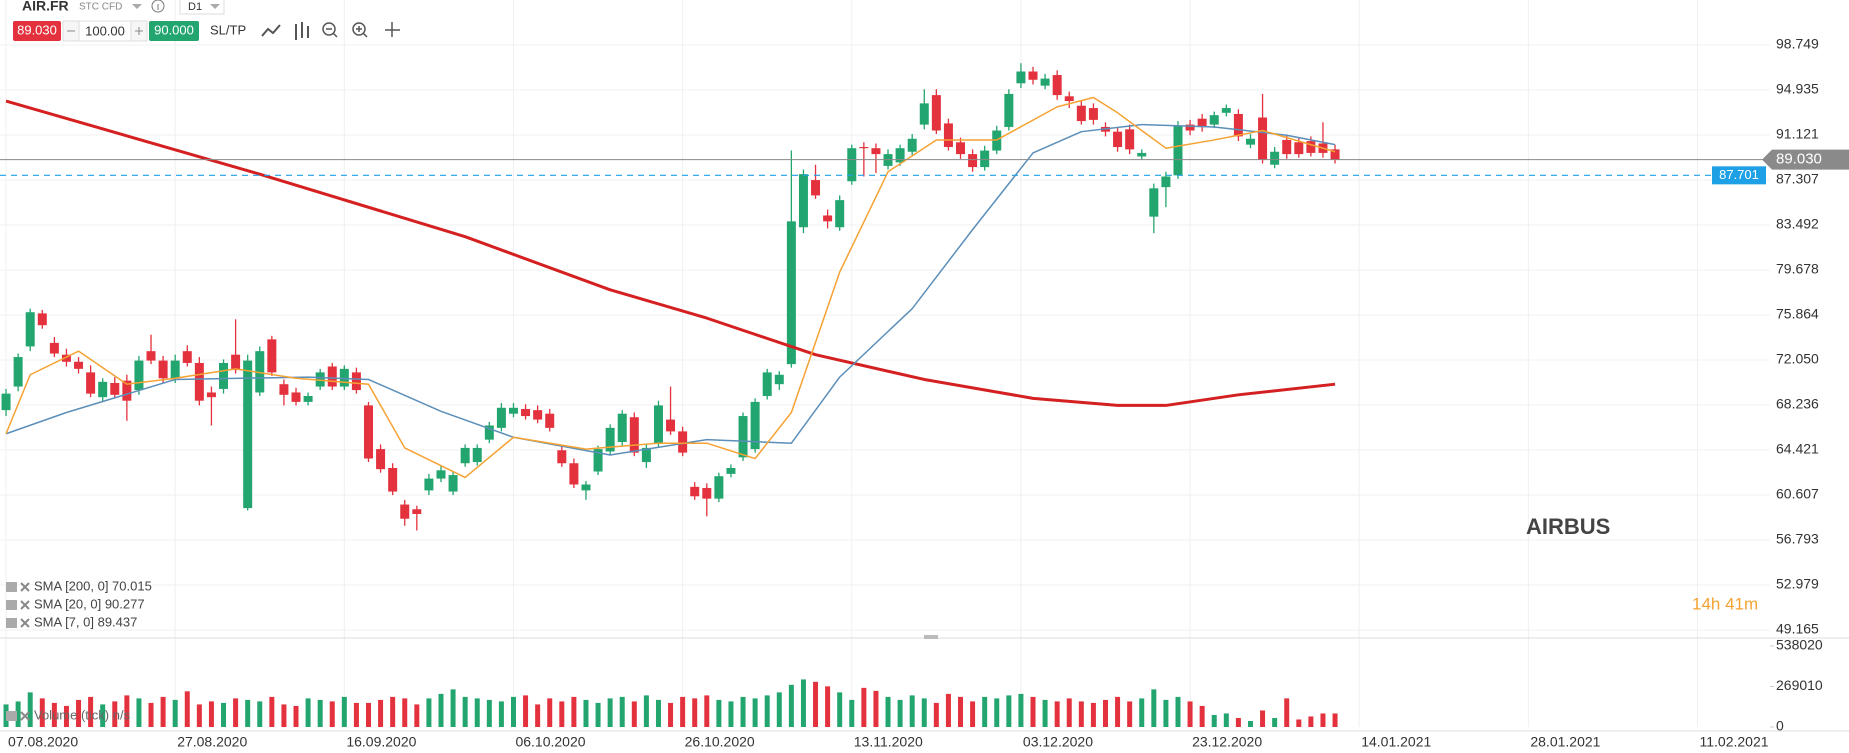 Image resolution: width=1849 pixels, height=753 pixels. I want to click on sell-button, so click(37, 31).